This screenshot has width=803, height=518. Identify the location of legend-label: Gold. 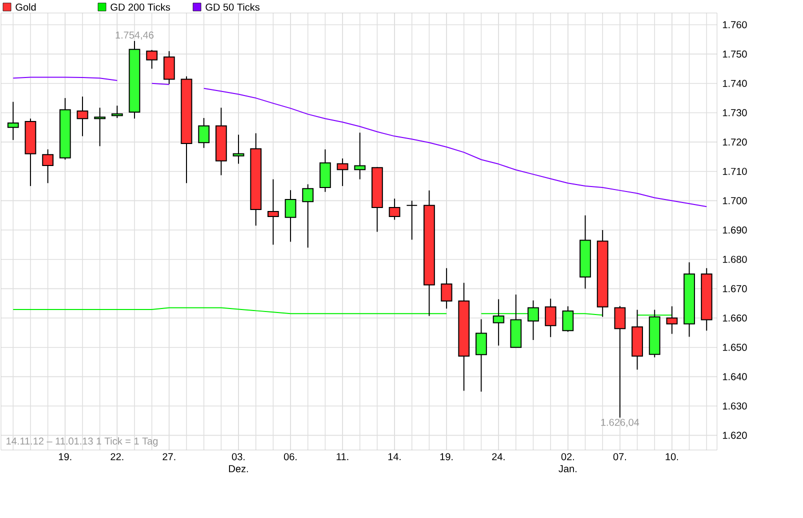
(26, 7).